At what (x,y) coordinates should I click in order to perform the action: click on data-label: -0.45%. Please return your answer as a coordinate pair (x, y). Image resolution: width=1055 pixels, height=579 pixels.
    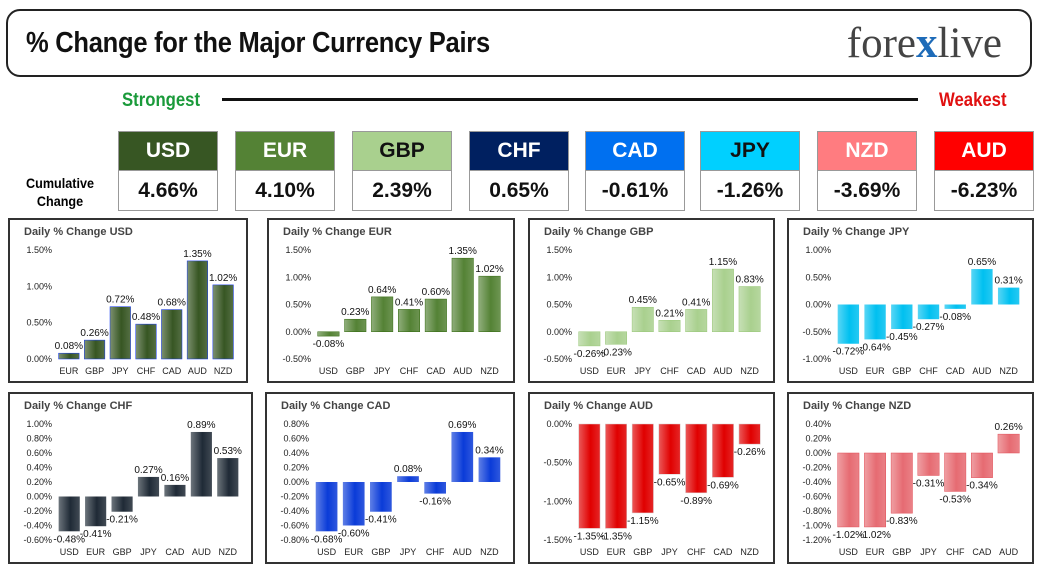
    Looking at the image, I should click on (902, 337).